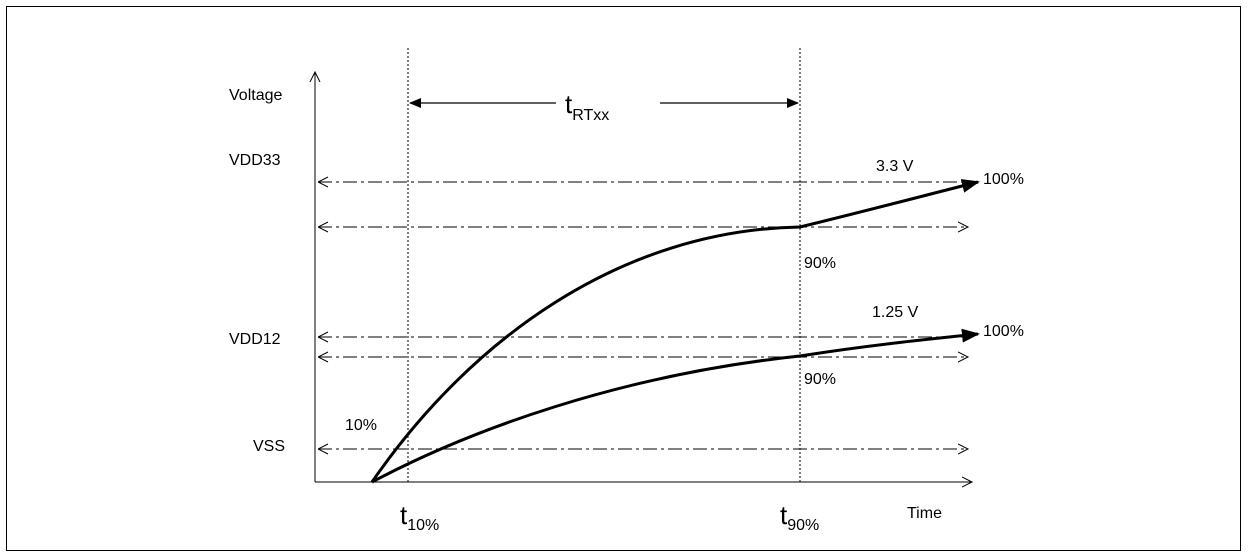 The width and height of the screenshot is (1249, 557). I want to click on level-label-vss: VSS, so click(269, 446).